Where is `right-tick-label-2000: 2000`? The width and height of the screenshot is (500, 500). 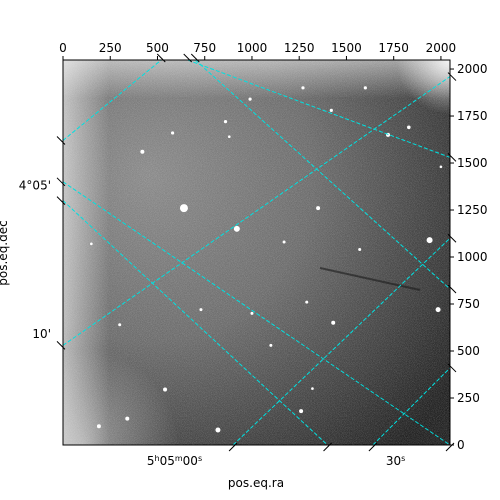 right-tick-label-2000: 2000 is located at coordinates (472, 69).